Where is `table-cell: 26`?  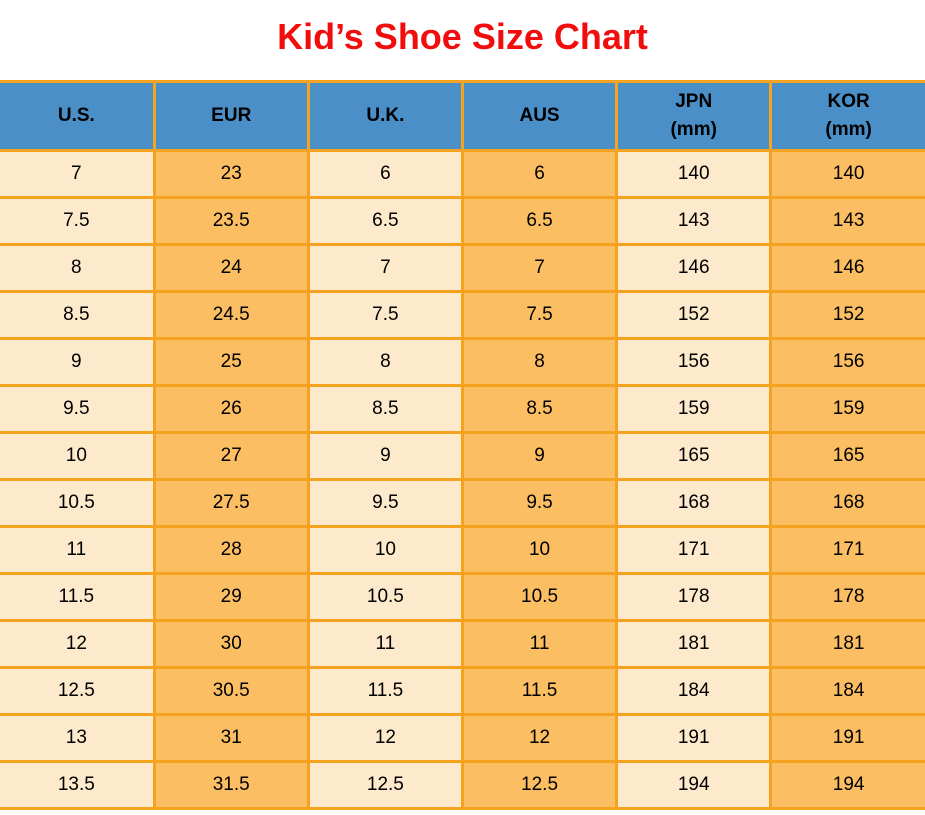 table-cell: 26 is located at coordinates (231, 409).